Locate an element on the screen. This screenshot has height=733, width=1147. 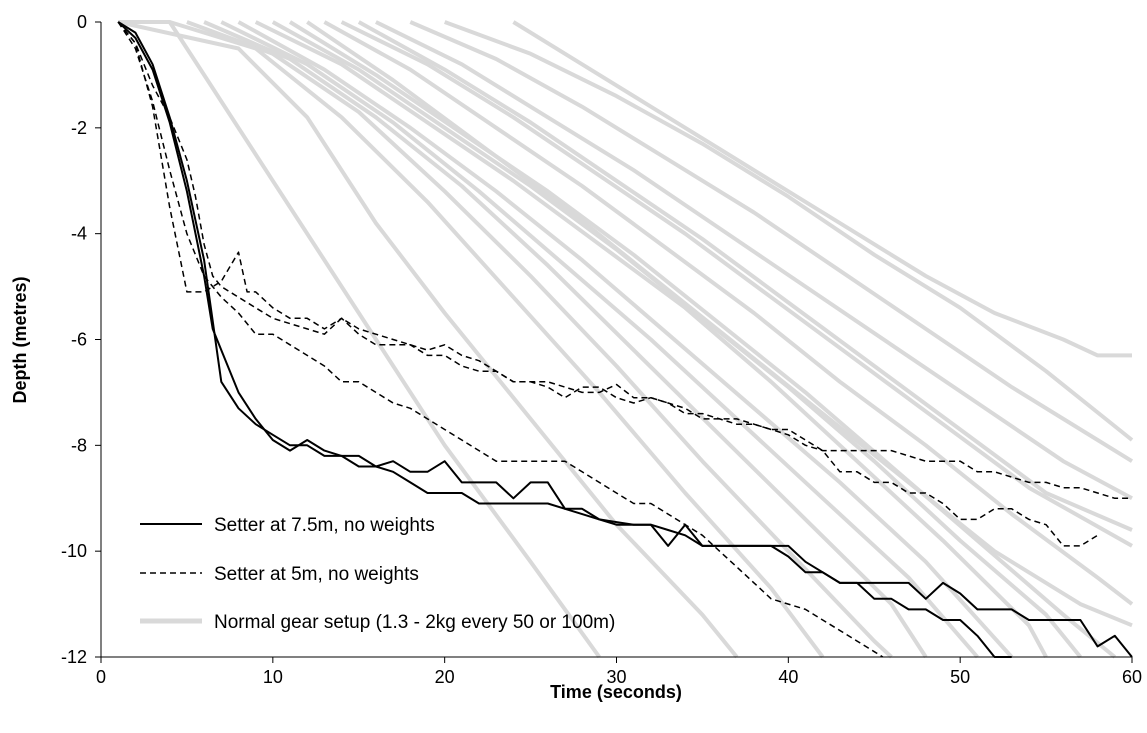
x-axis-title: Time (seconds) is located at coordinates (616, 692).